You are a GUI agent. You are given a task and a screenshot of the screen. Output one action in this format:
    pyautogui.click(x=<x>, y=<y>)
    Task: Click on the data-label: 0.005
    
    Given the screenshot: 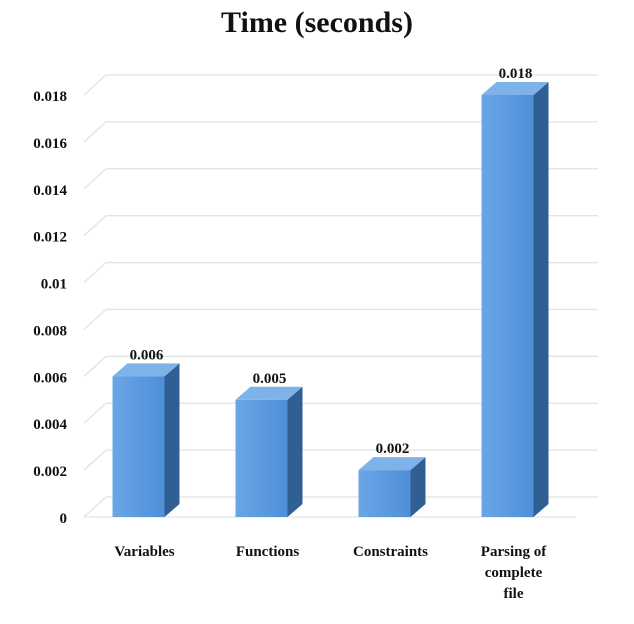 What is the action you would take?
    pyautogui.click(x=270, y=379)
    